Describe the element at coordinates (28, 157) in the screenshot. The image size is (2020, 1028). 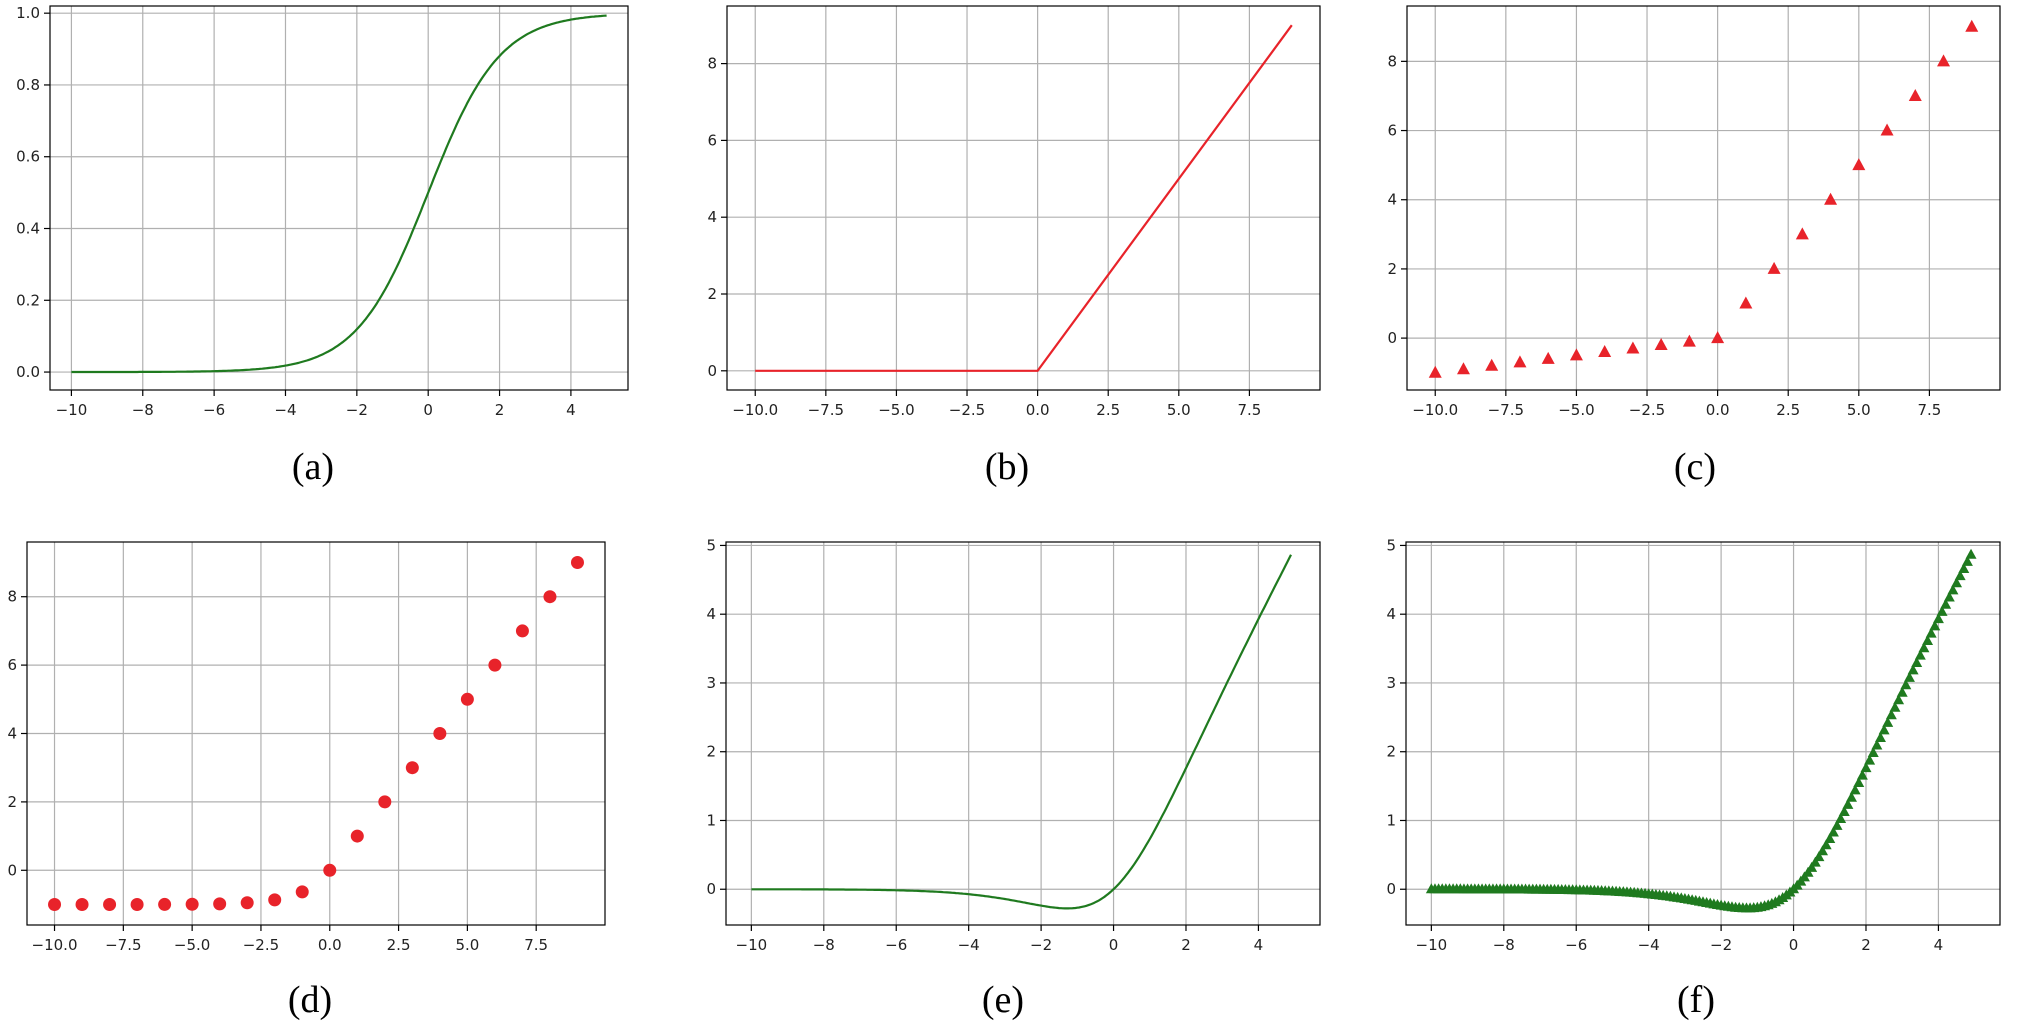
I see `y-tick-label: 0.6` at that location.